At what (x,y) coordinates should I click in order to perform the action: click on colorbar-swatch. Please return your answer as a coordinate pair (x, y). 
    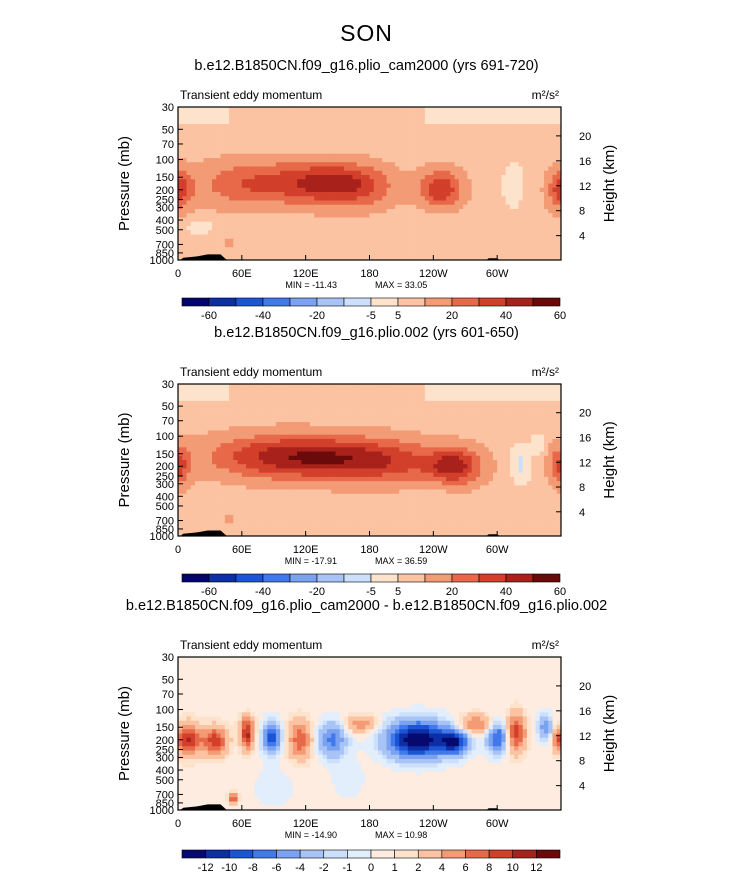
    Looking at the image, I should click on (303, 302).